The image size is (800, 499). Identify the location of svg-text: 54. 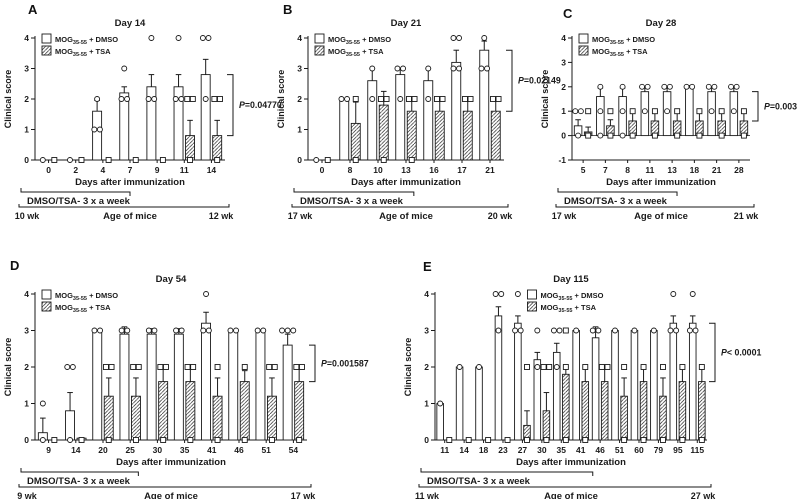
(294, 450).